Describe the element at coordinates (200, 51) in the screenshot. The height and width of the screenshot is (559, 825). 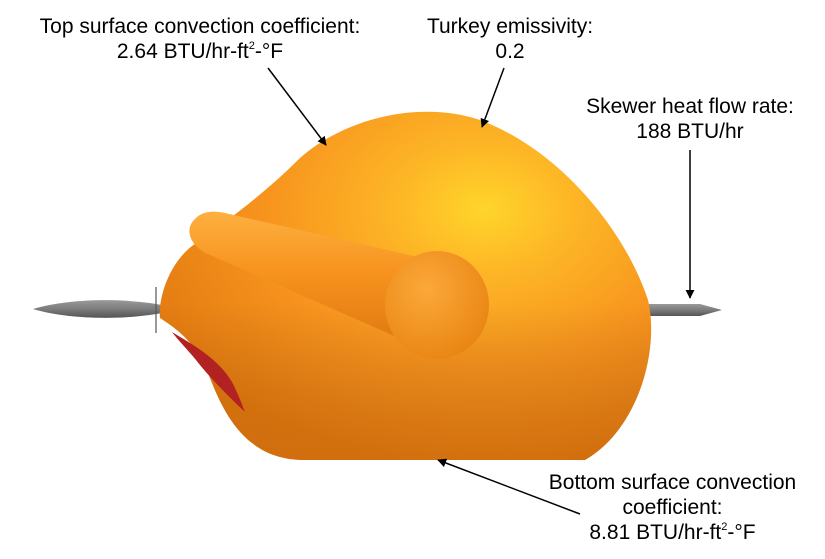
I see `top-convection-value: 2.64 BTU/hr-ft2-°F` at that location.